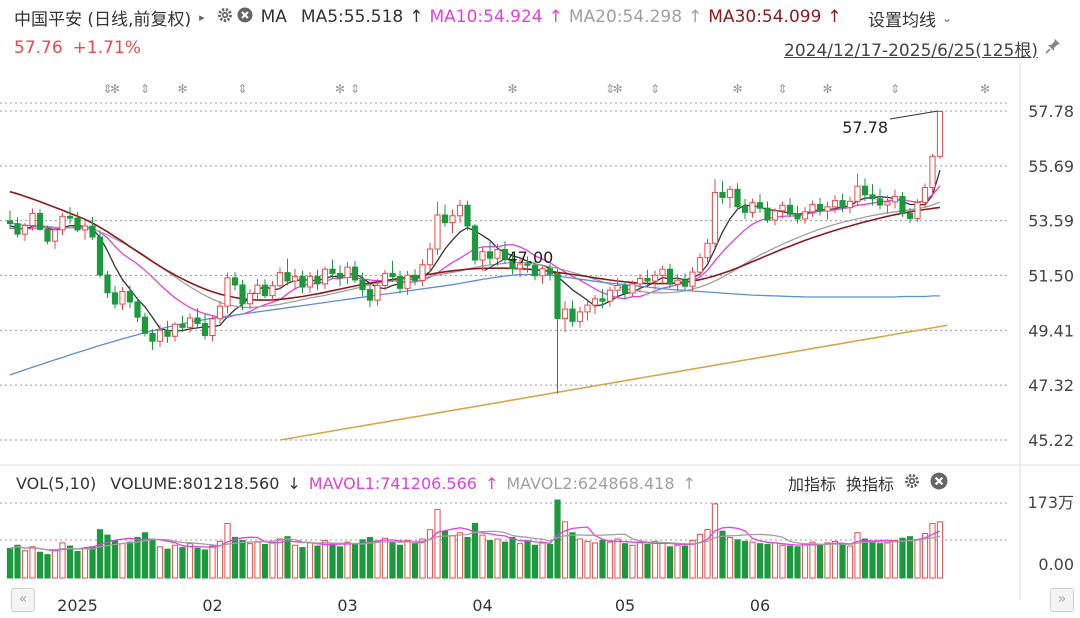  I want to click on price-change: +1.71%, so click(106, 48).